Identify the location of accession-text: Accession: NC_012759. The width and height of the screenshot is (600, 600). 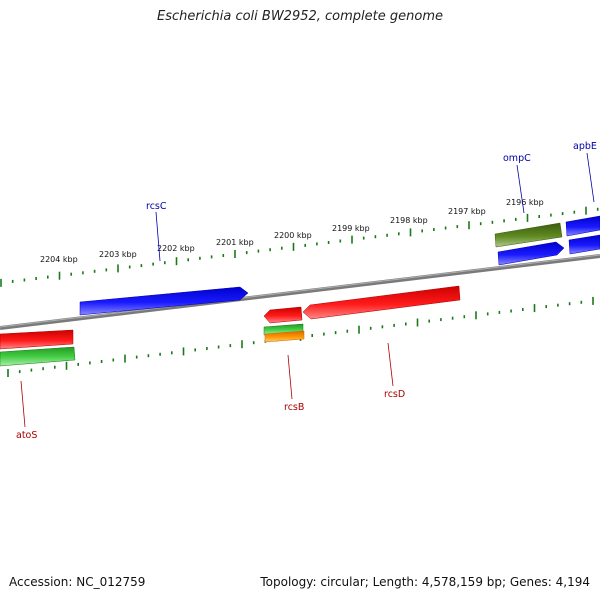
(77, 582).